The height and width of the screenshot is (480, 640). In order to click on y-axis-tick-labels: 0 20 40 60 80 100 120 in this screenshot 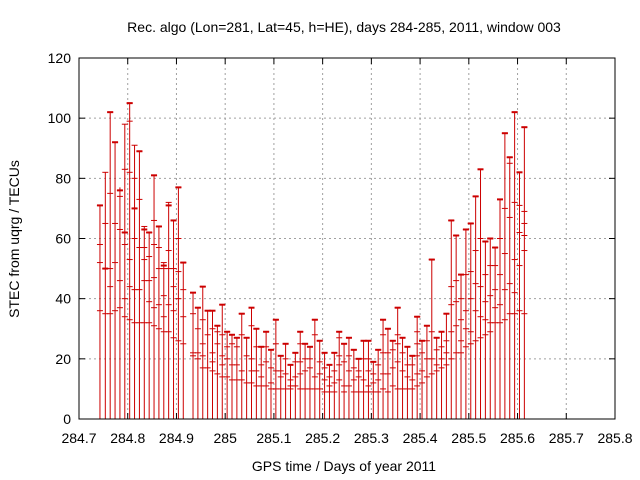, I will do `click(60, 238)`.